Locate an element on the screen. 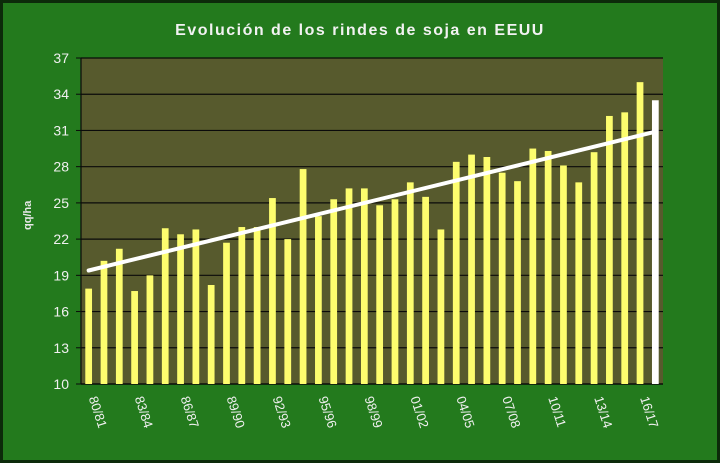 The image size is (720, 463). y-tick-label: 28 is located at coordinates (61, 167).